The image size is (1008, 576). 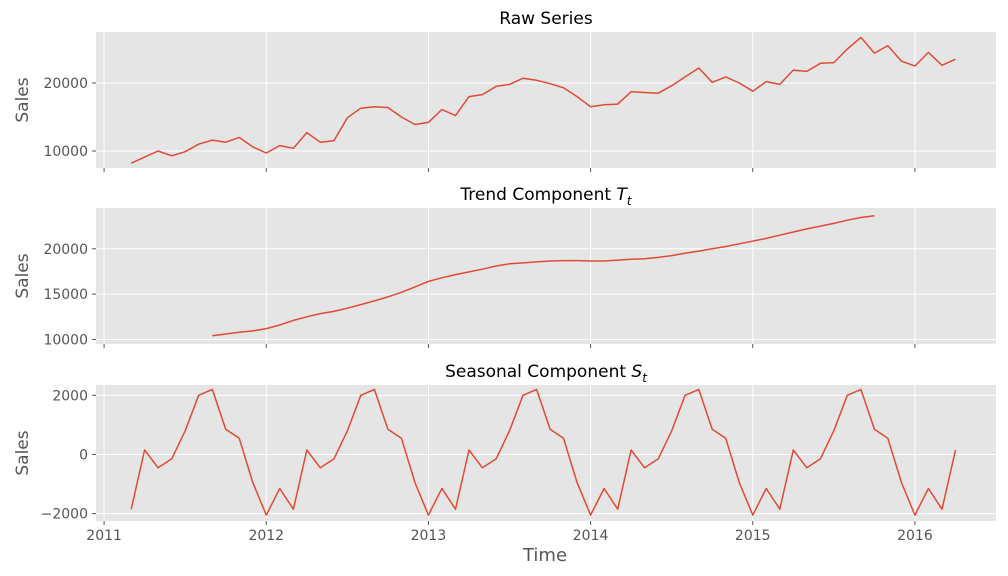 What do you see at coordinates (83, 455) in the screenshot?
I see `y-tick-label: 0` at bounding box center [83, 455].